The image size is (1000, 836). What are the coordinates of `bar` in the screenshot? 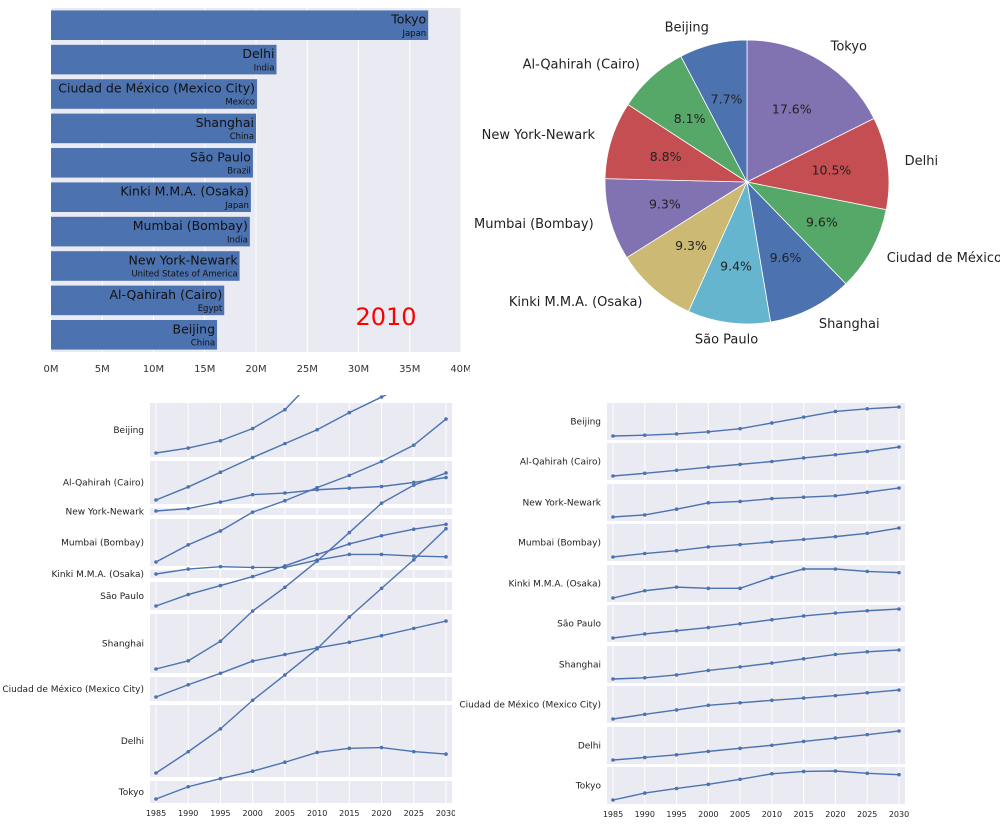 It's located at (164, 59).